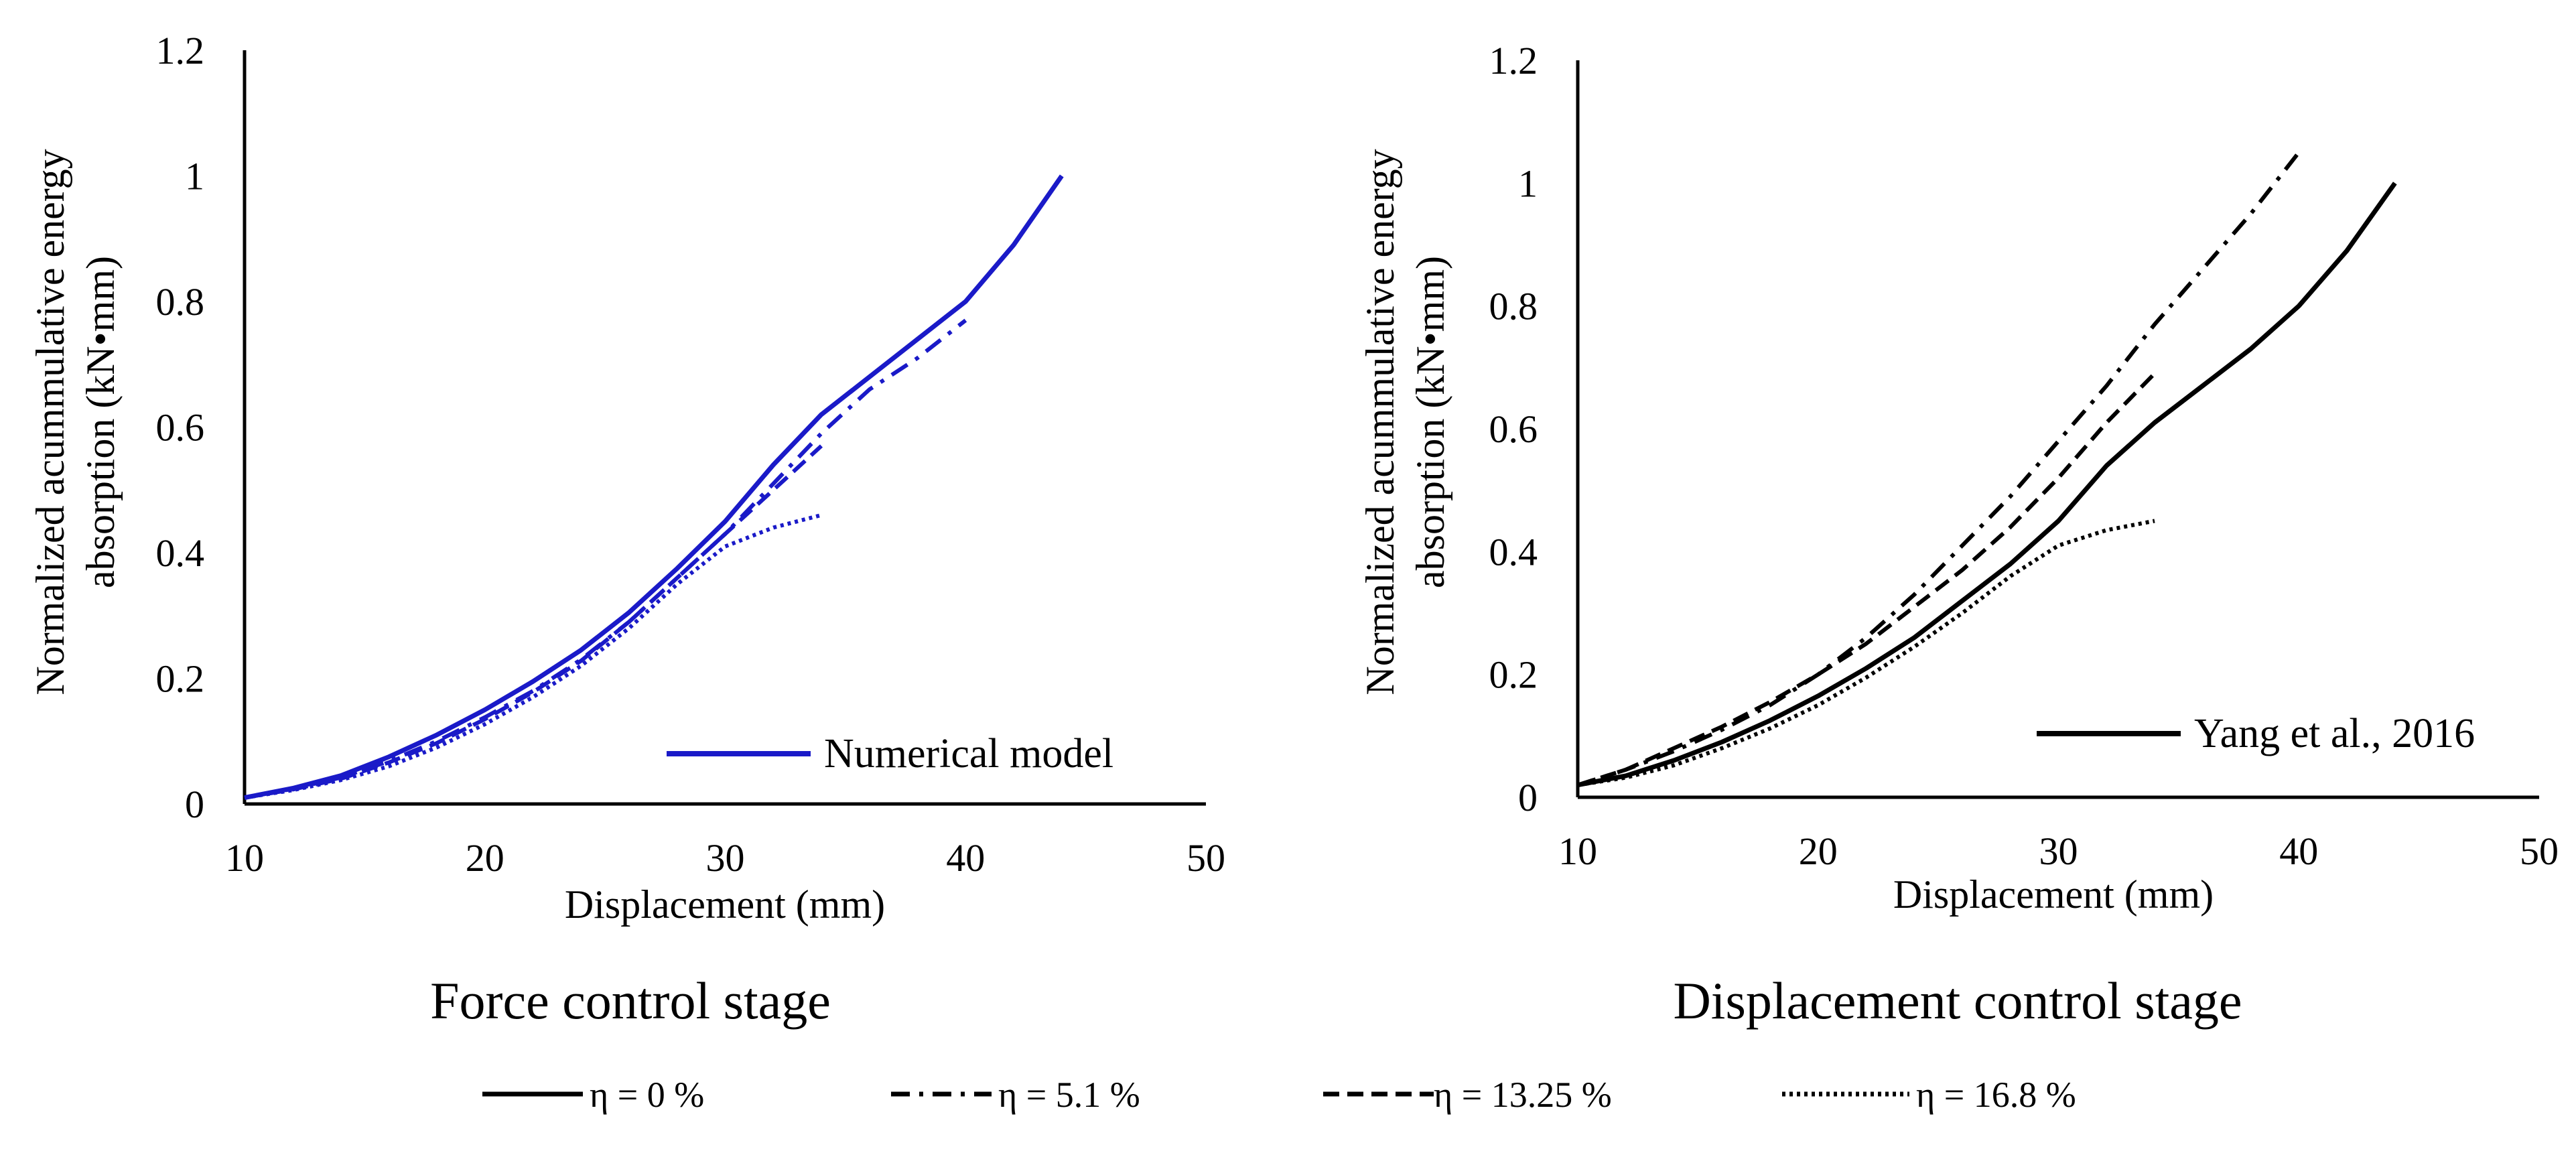  Describe the element at coordinates (647, 1095) in the screenshot. I see `legend-label-eta-0: η = 0 %` at that location.